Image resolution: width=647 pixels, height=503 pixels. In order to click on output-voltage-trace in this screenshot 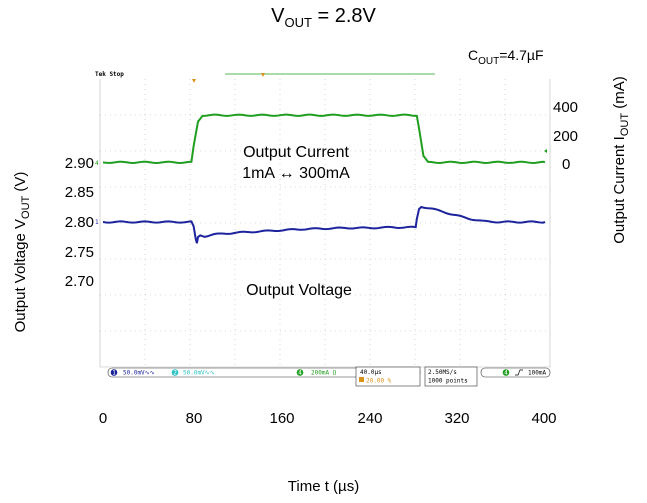, I will do `click(324, 224)`.